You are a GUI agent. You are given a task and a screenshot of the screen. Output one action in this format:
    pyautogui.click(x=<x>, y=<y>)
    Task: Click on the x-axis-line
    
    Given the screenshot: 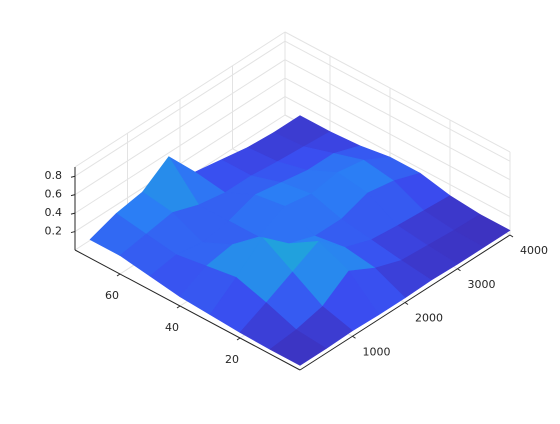 What is the action you would take?
    pyautogui.click(x=187, y=310)
    